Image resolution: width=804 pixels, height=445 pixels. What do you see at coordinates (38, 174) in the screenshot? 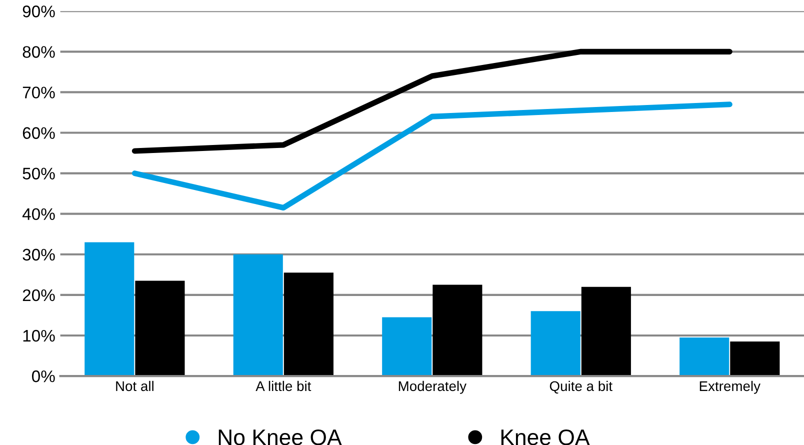
I see `y-tick-label: 50%` at bounding box center [38, 174].